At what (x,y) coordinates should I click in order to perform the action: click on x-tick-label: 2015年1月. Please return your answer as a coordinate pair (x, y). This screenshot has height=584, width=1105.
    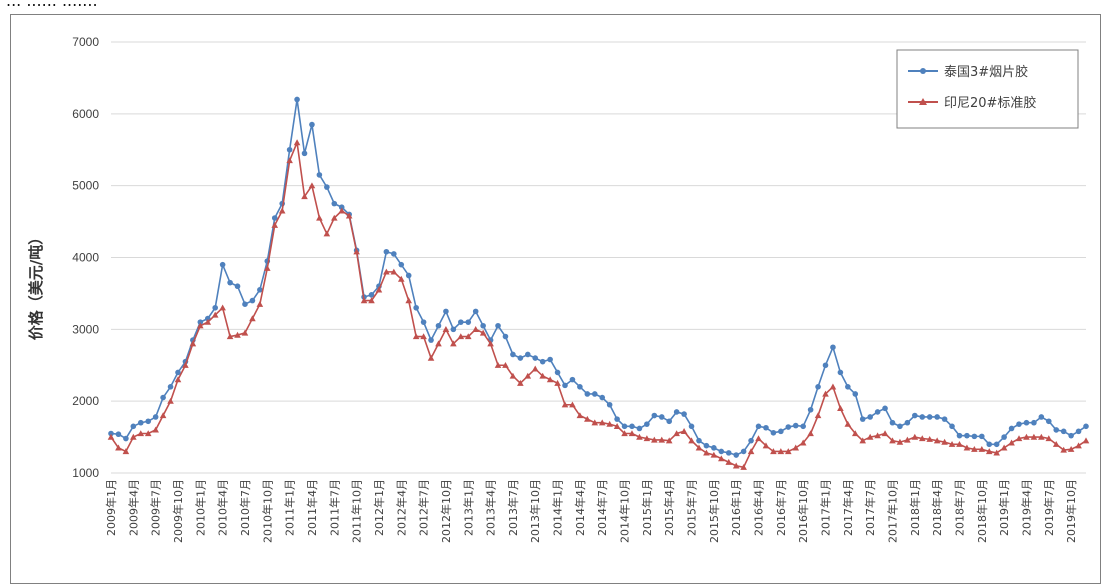
    Looking at the image, I should click on (647, 507).